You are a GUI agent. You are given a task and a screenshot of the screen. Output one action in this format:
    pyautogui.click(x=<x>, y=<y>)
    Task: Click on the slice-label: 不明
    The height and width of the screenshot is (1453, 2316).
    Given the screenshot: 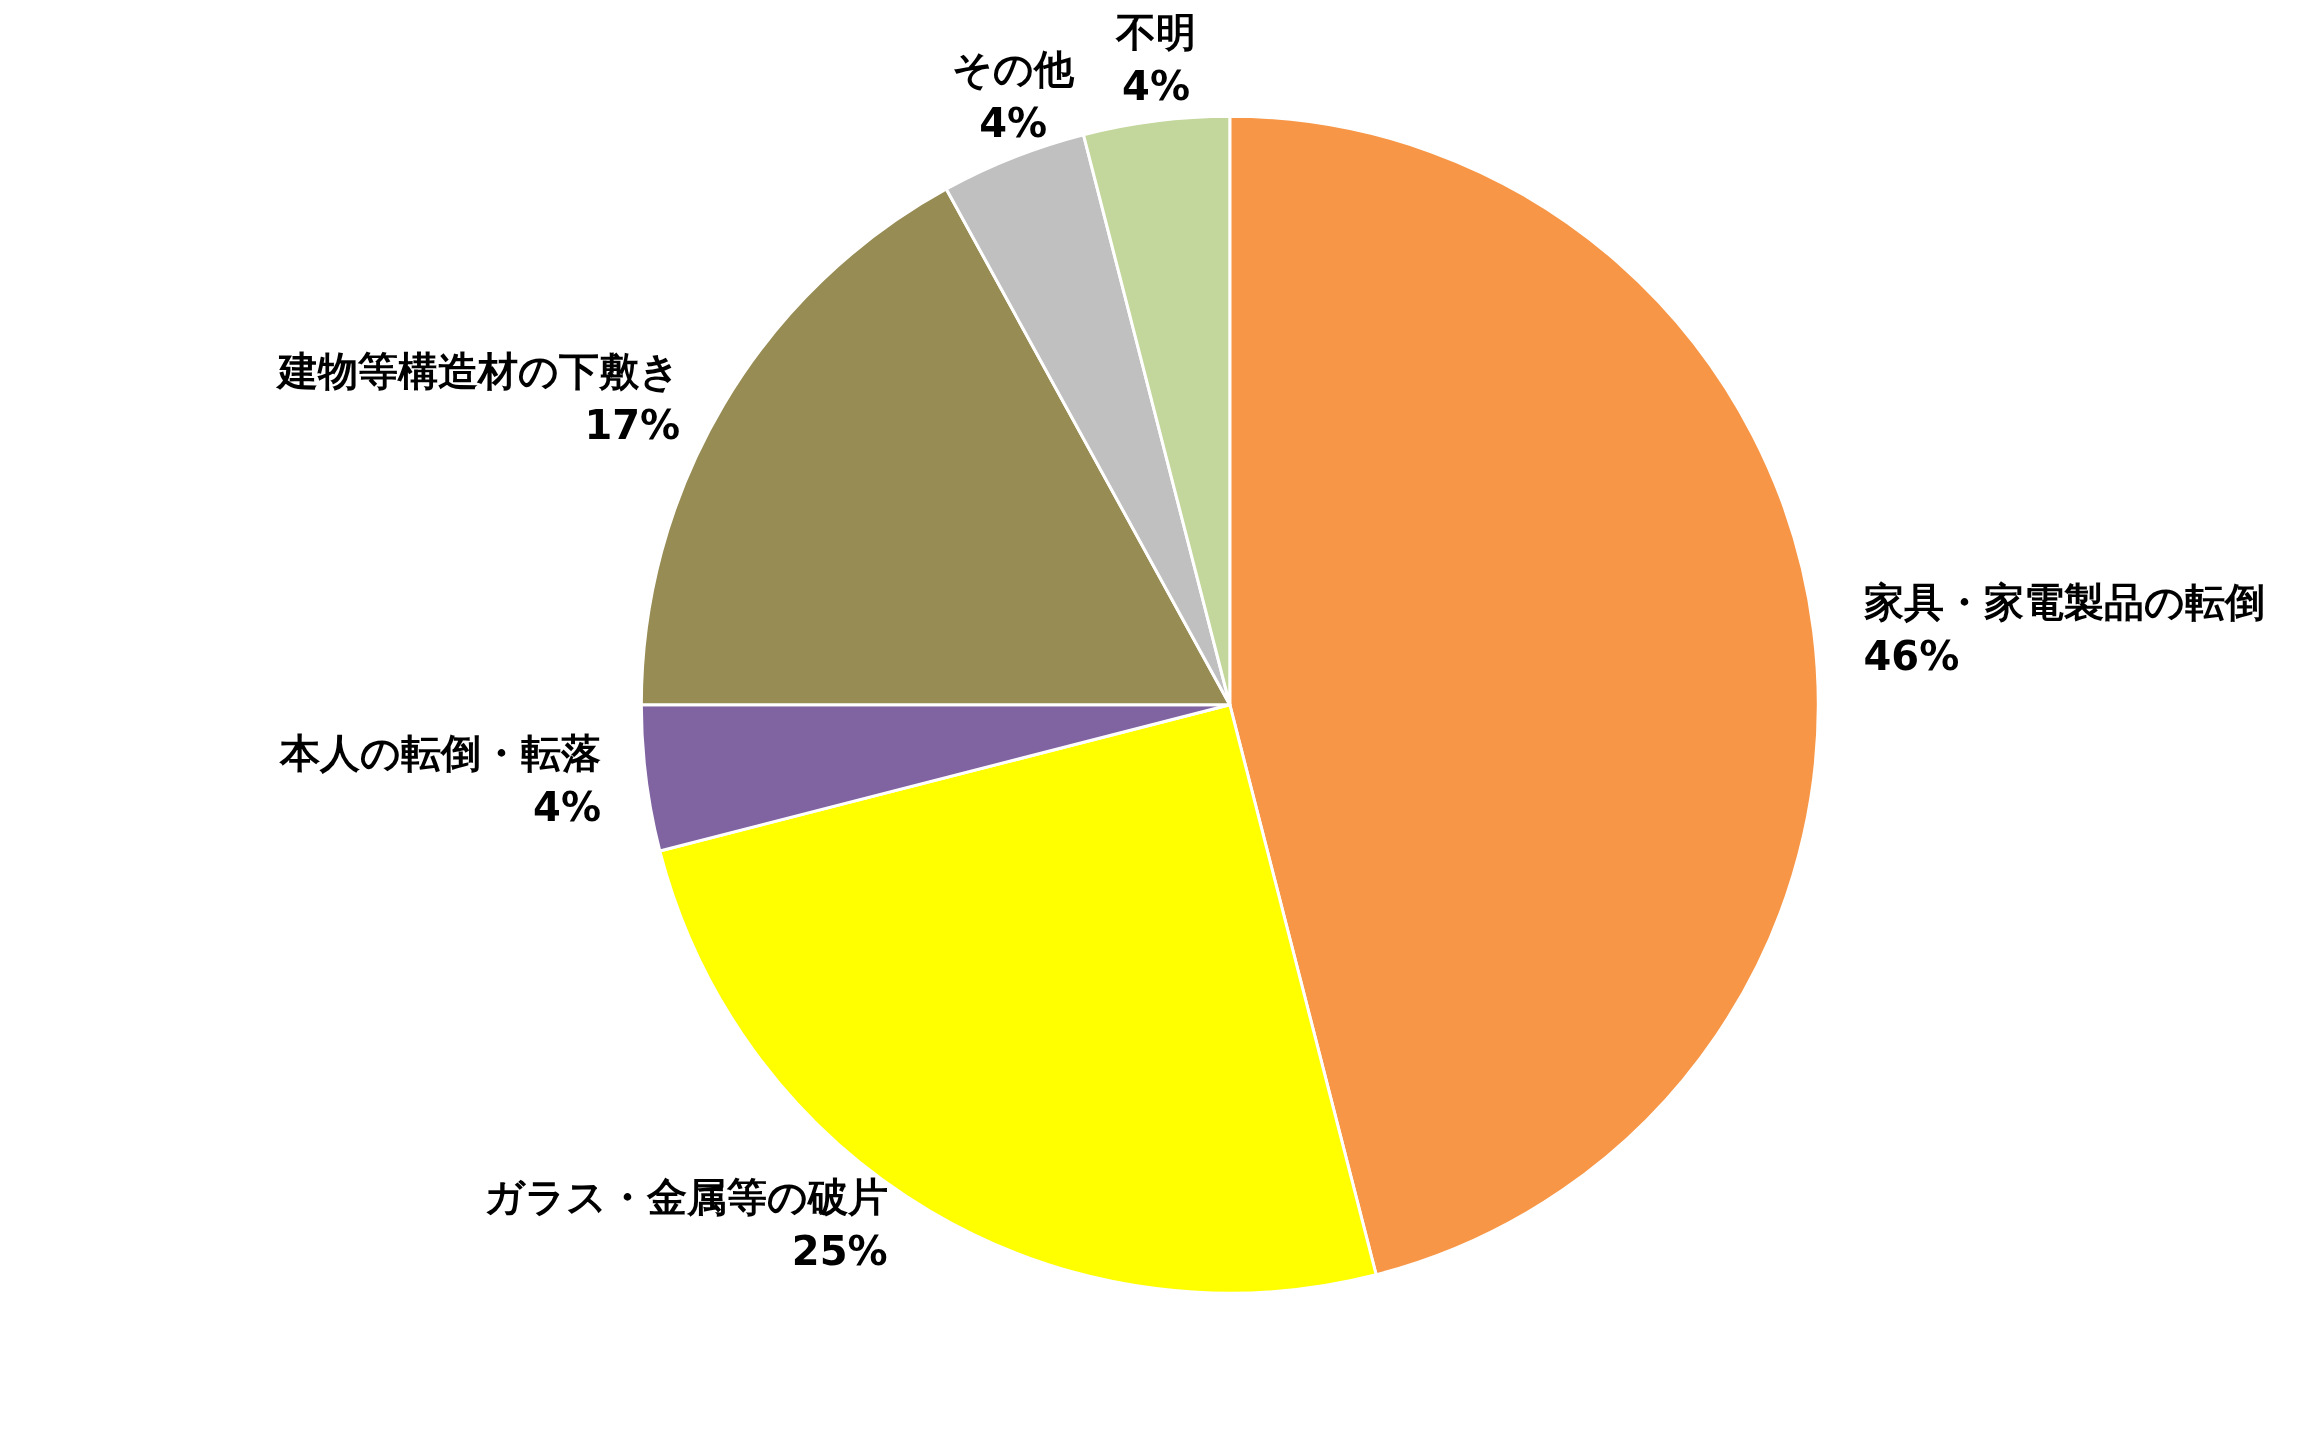 What is the action you would take?
    pyautogui.click(x=1156, y=31)
    